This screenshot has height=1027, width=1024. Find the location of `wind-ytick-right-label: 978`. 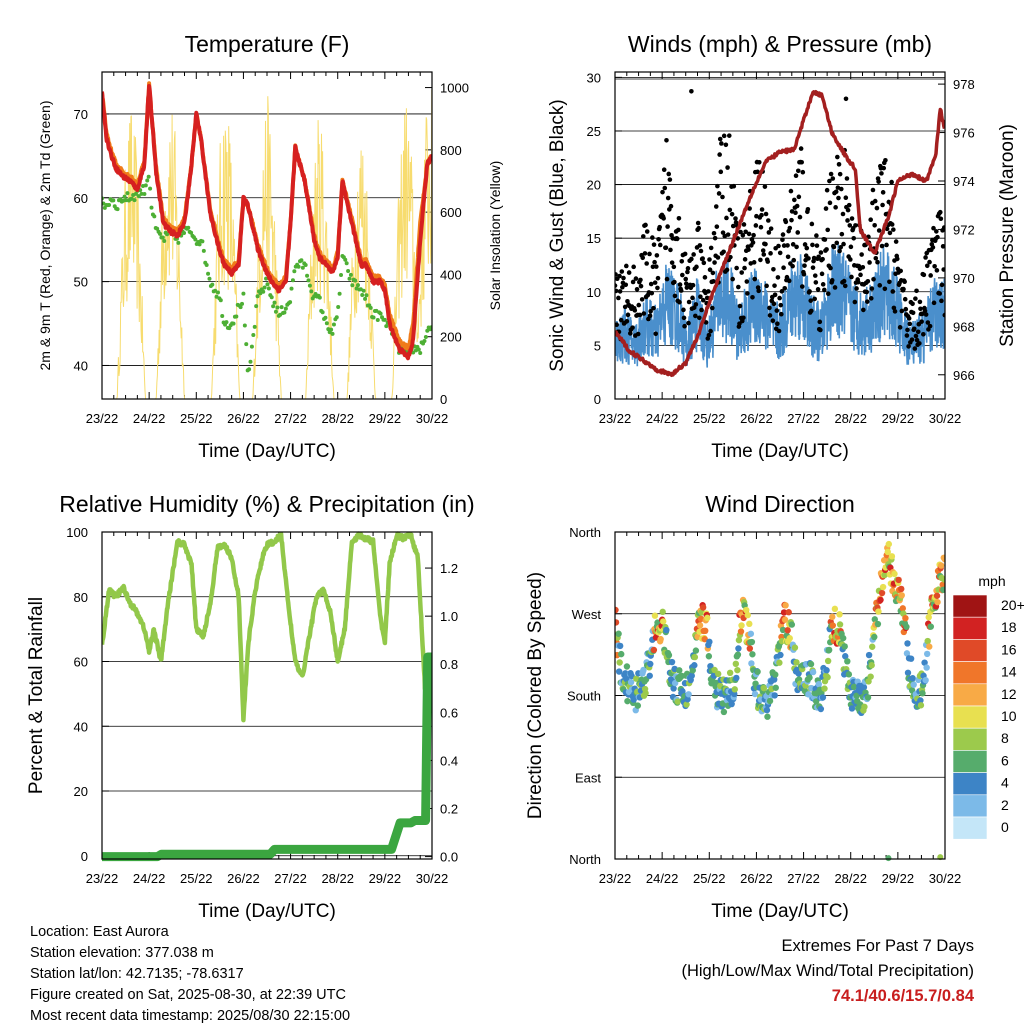

wind-ytick-right-label: 978 is located at coordinates (964, 84).